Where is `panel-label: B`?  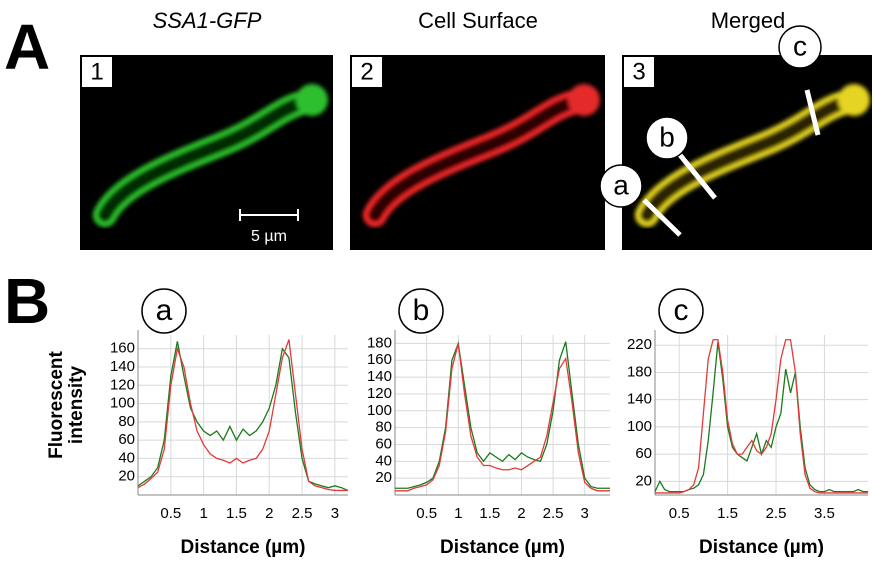
panel-label: B is located at coordinates (27, 301).